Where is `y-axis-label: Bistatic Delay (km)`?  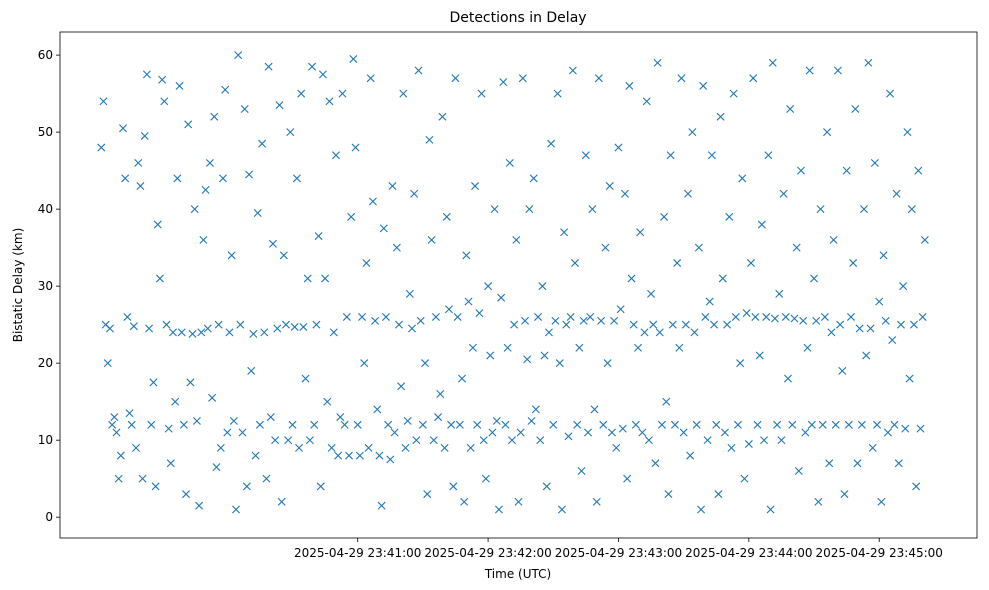
y-axis-label: Bistatic Delay (km) is located at coordinates (18, 285).